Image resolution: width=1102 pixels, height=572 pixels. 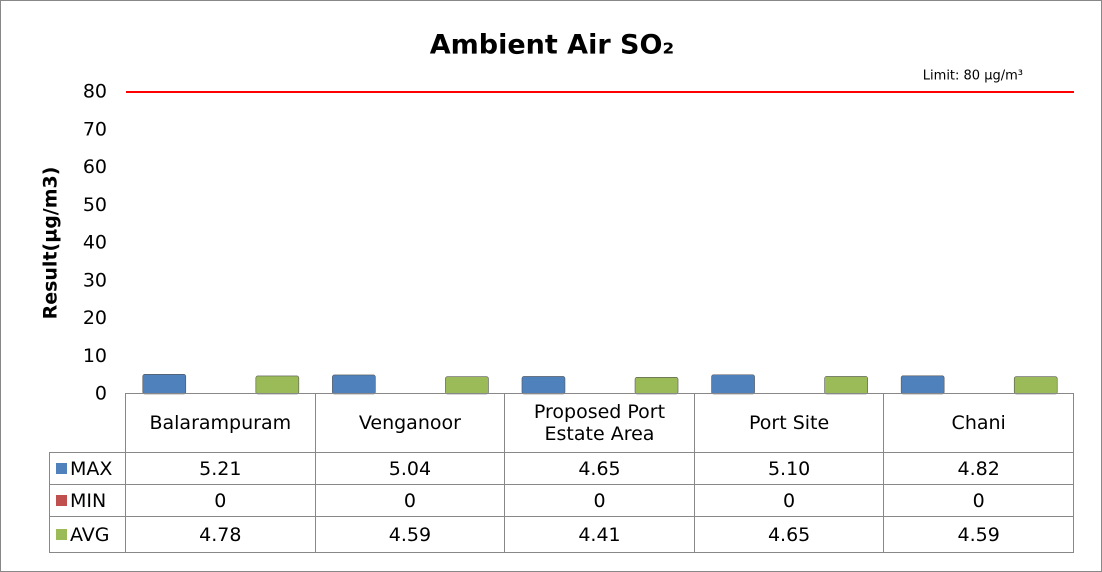 I want to click on y-tick-label: 30, so click(x=95, y=280).